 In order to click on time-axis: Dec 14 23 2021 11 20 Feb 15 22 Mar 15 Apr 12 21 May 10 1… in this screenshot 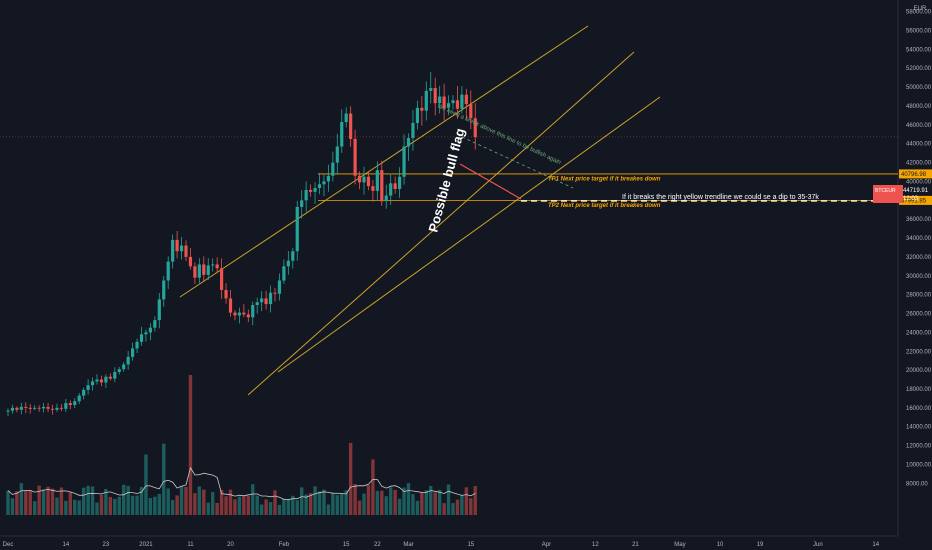, I will do `click(441, 545)`.